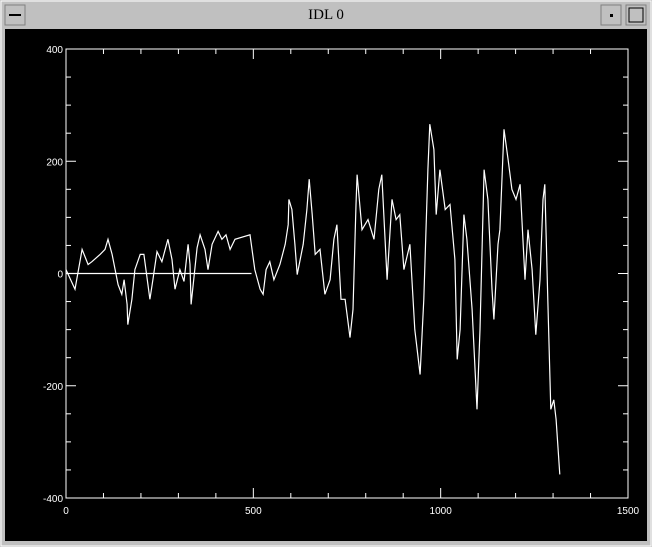  What do you see at coordinates (53, 387) in the screenshot?
I see `y-tick-label: -200` at bounding box center [53, 387].